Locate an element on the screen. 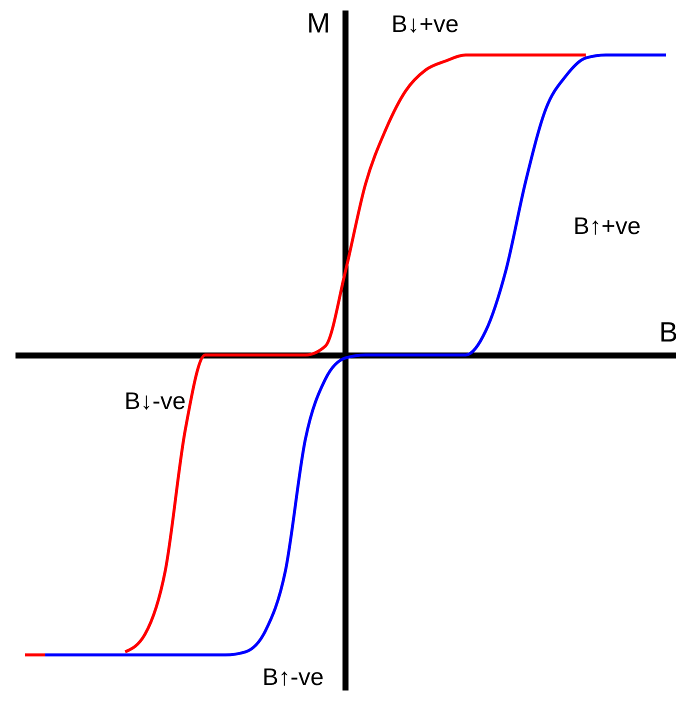  y-axis-title: M is located at coordinates (318, 23).